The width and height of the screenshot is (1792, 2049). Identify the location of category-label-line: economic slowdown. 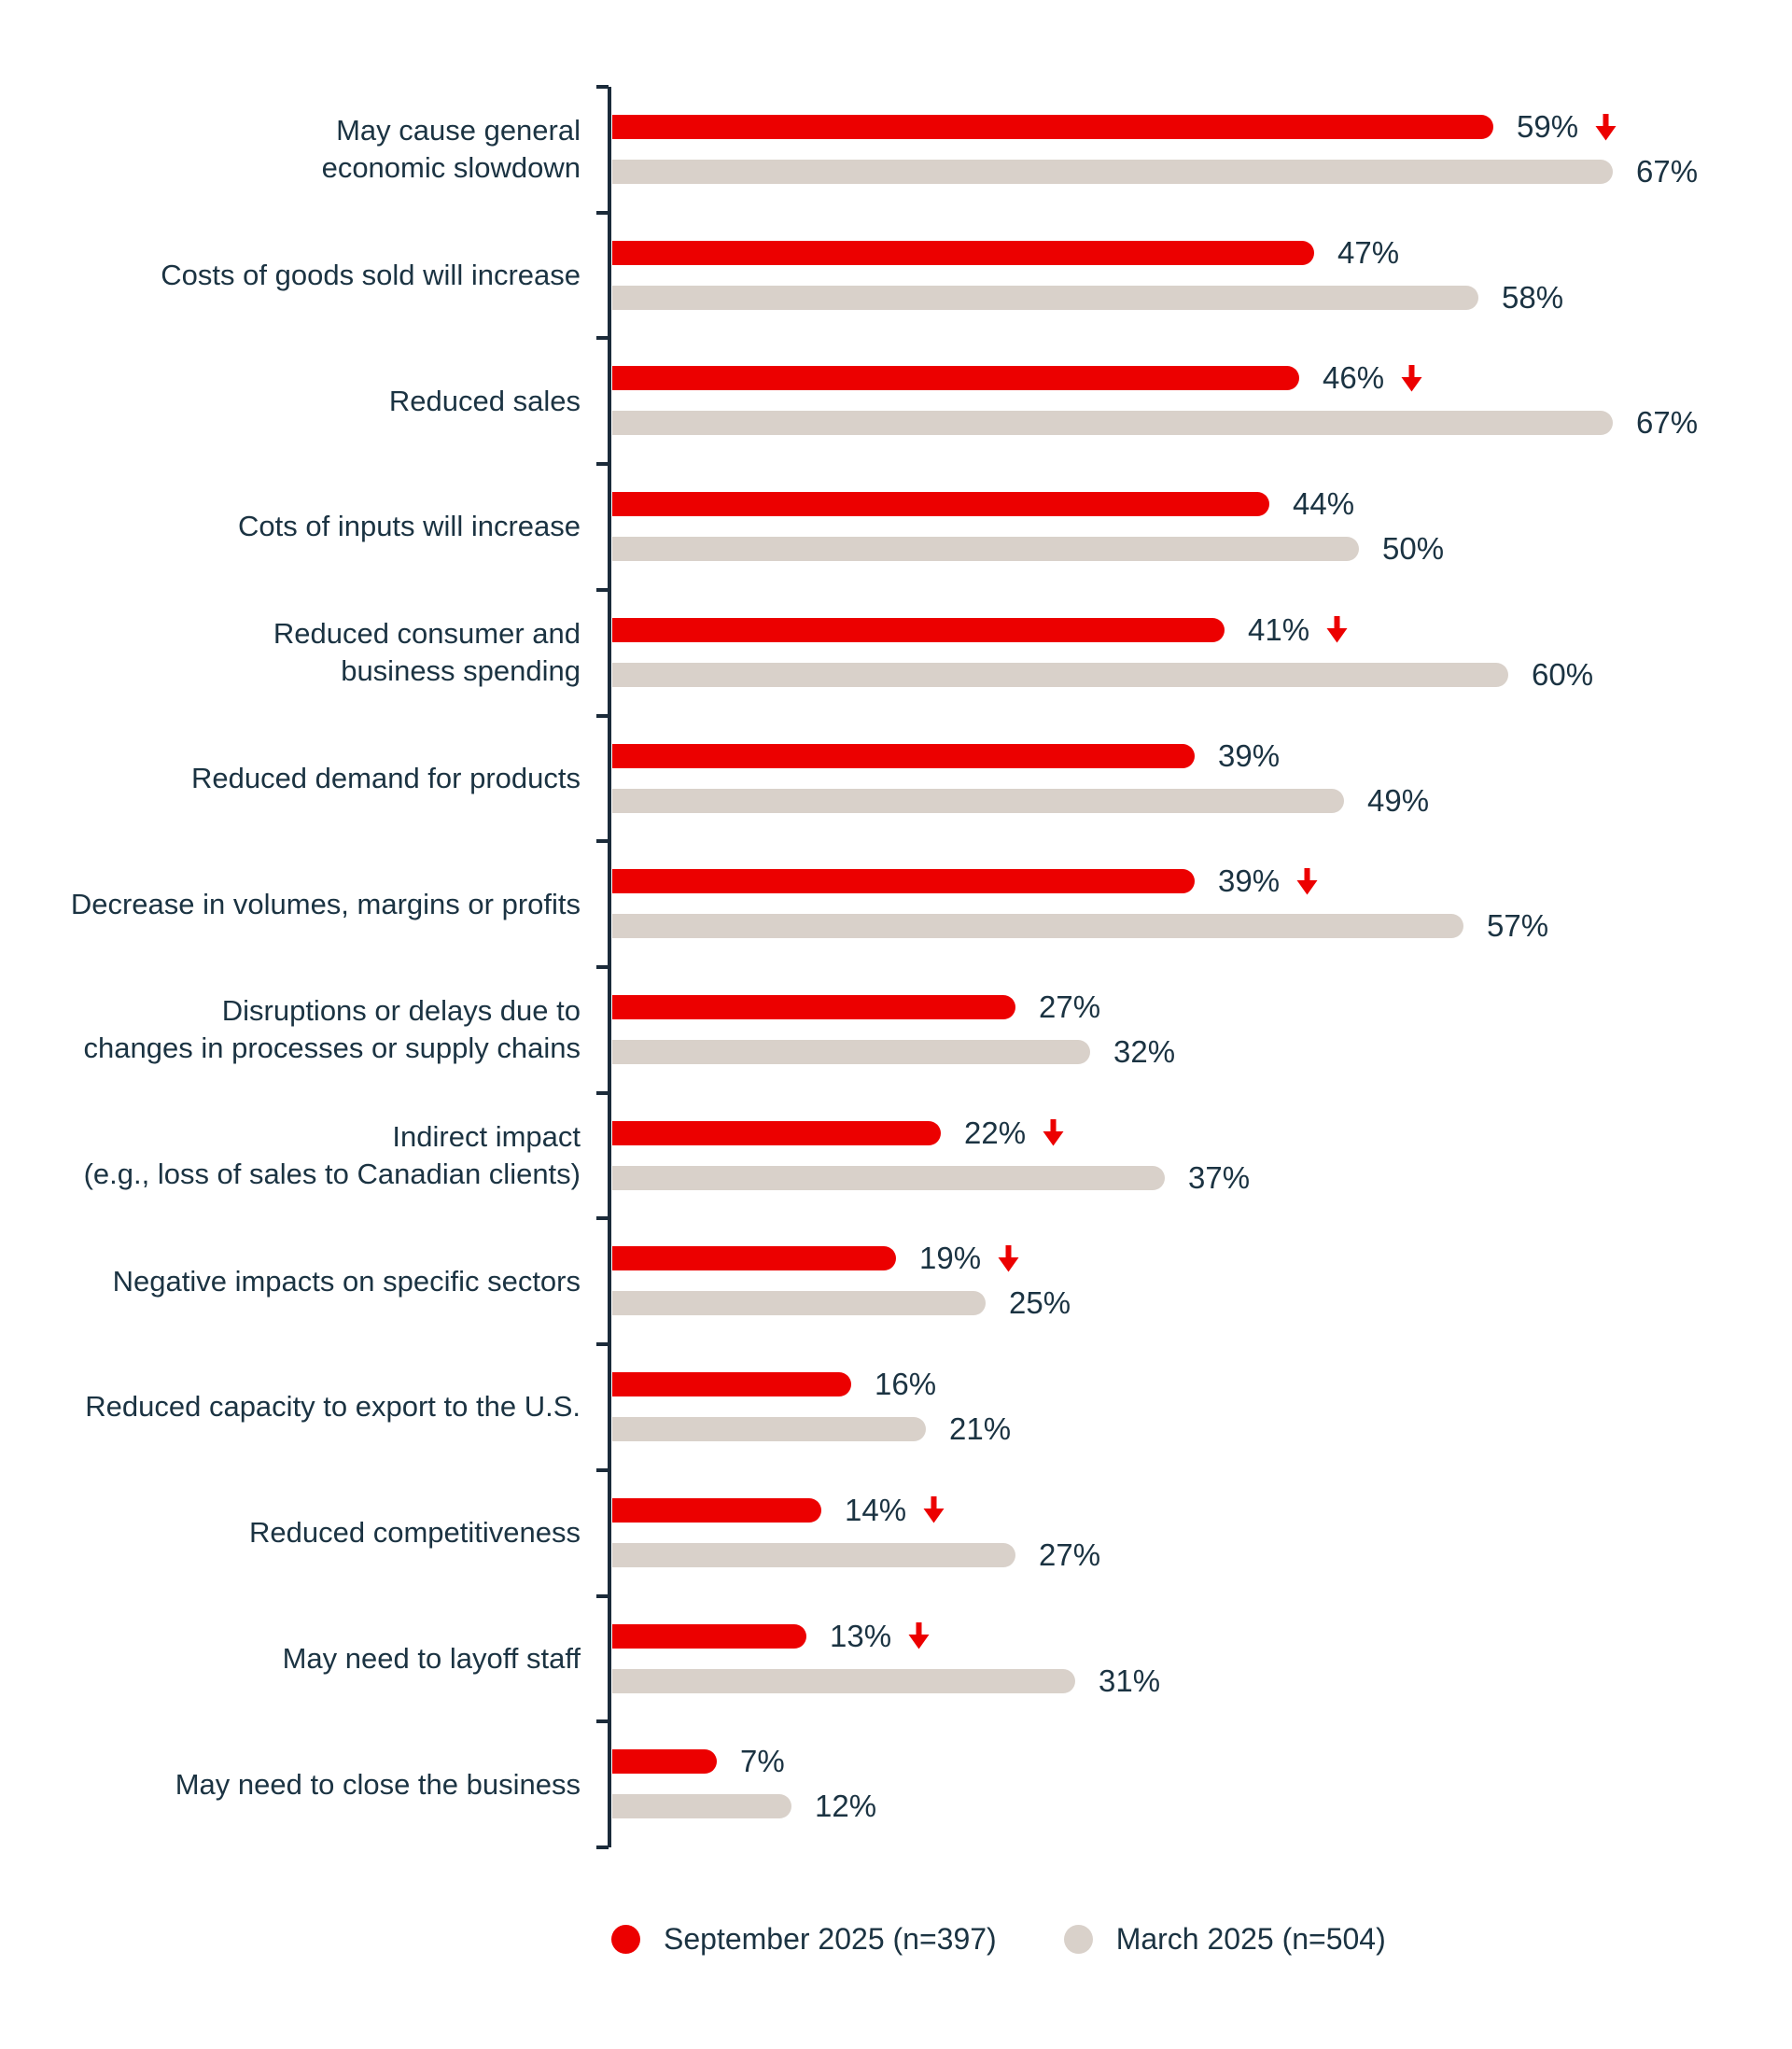
(451, 168).